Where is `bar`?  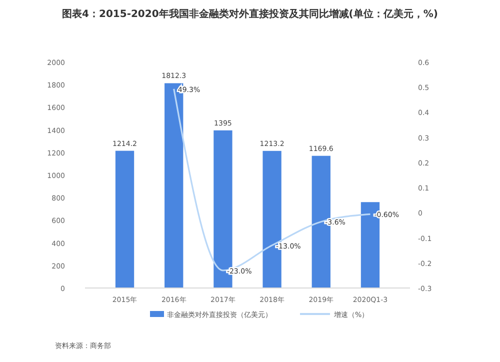 bar is located at coordinates (124, 219).